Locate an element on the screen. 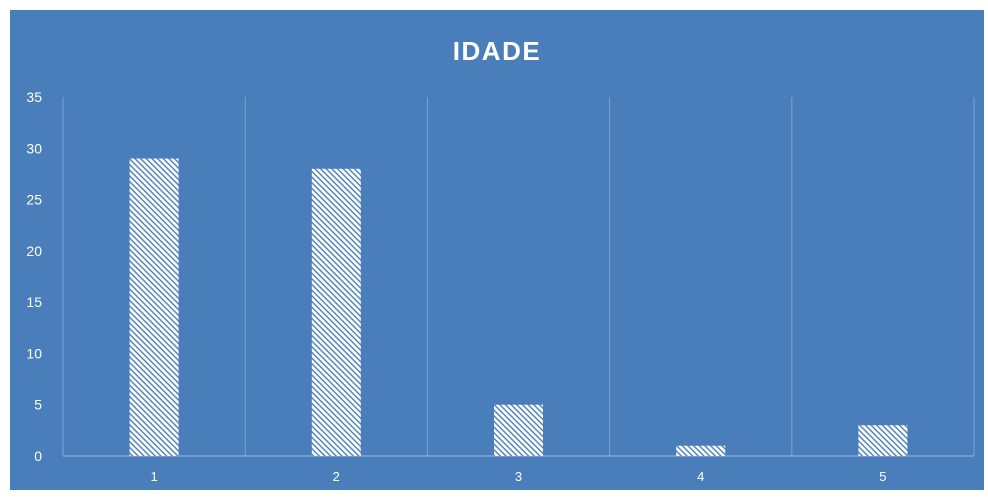  x-tick-label: 3 is located at coordinates (518, 476).